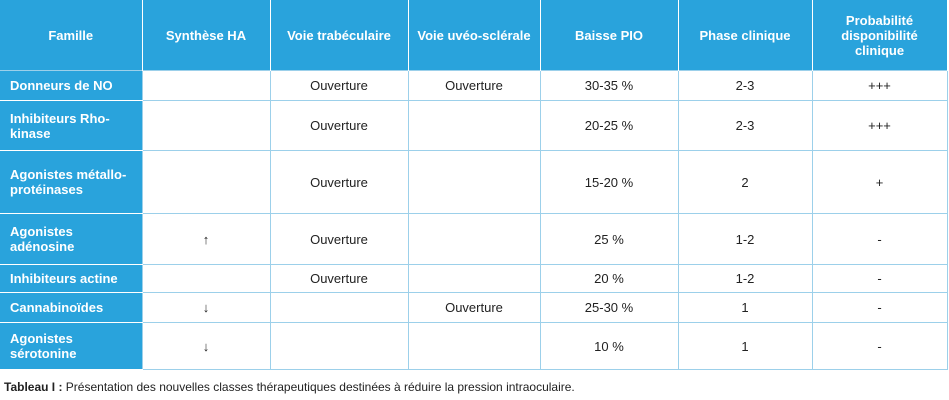 Image resolution: width=949 pixels, height=400 pixels. Describe the element at coordinates (609, 346) in the screenshot. I see `table-cell: 10 %` at that location.